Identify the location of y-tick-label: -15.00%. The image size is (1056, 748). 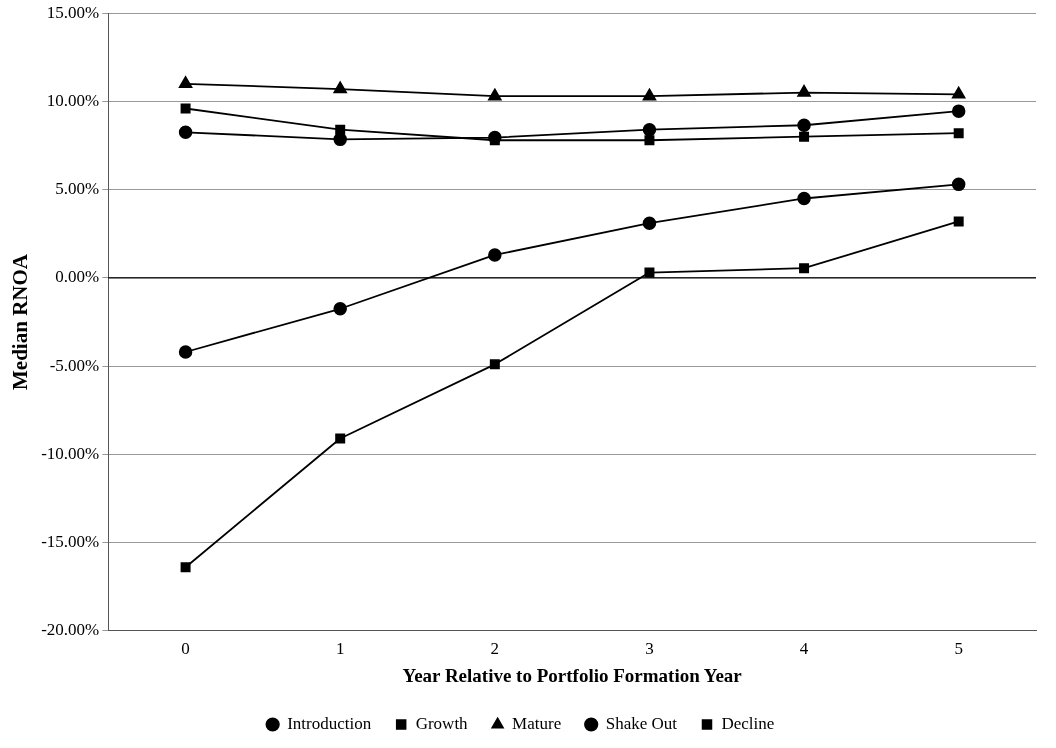
(70, 542).